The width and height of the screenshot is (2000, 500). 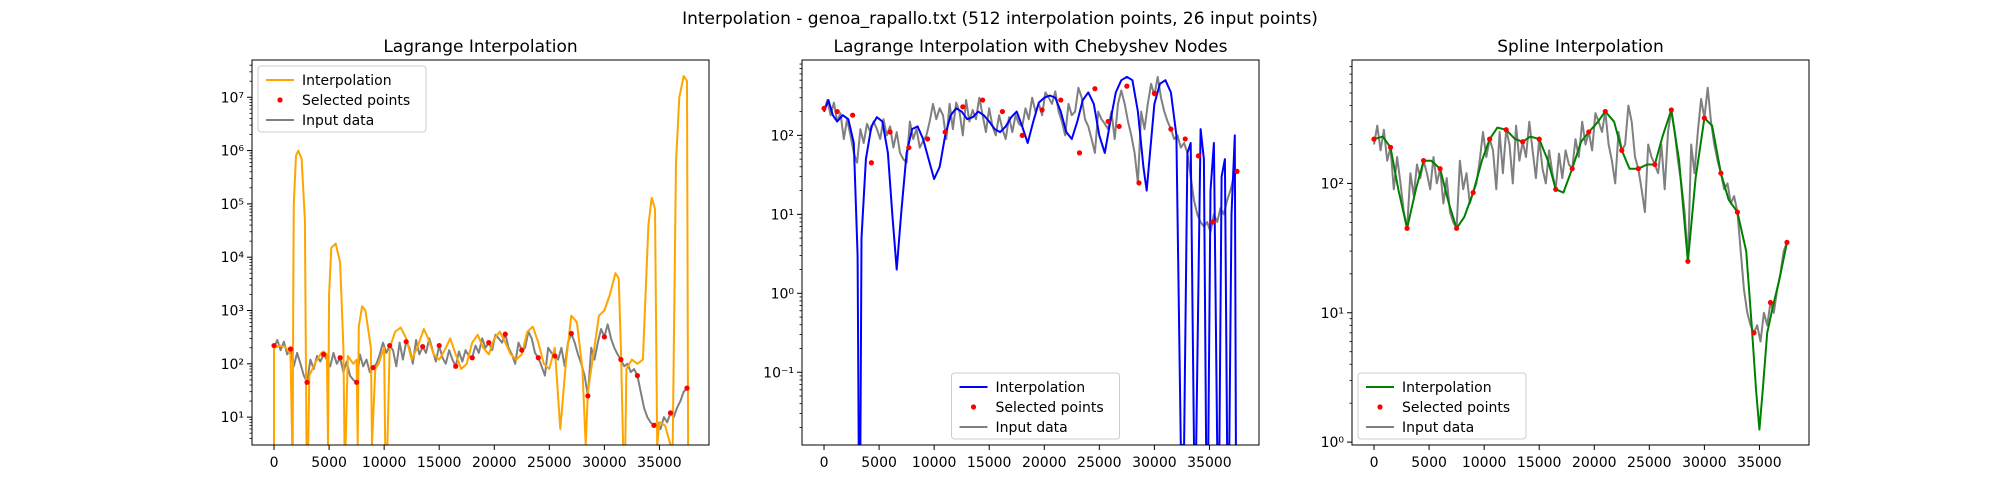 What do you see at coordinates (1580, 47) in the screenshot?
I see `chart-title: Spline Interpolation` at bounding box center [1580, 47].